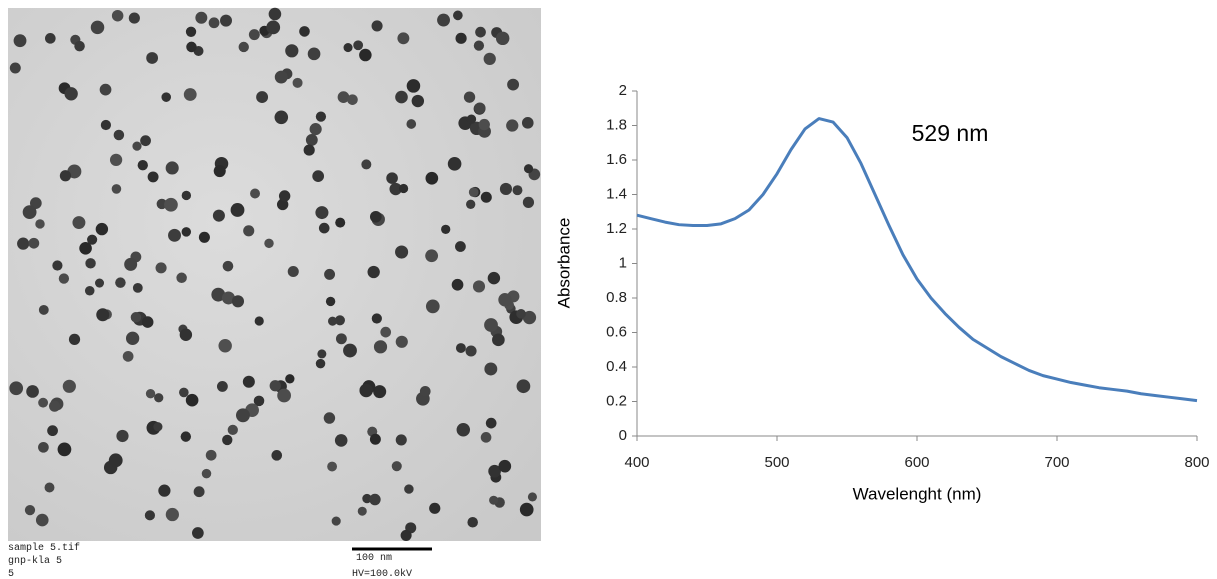  What do you see at coordinates (623, 262) in the screenshot?
I see `y-tick-label: 1` at bounding box center [623, 262].